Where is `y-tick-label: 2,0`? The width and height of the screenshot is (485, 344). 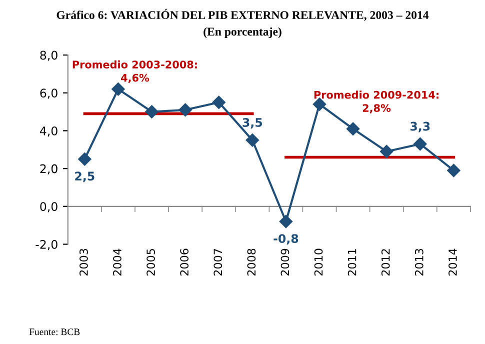
y-tick-label: 2,0 is located at coordinates (49, 169).